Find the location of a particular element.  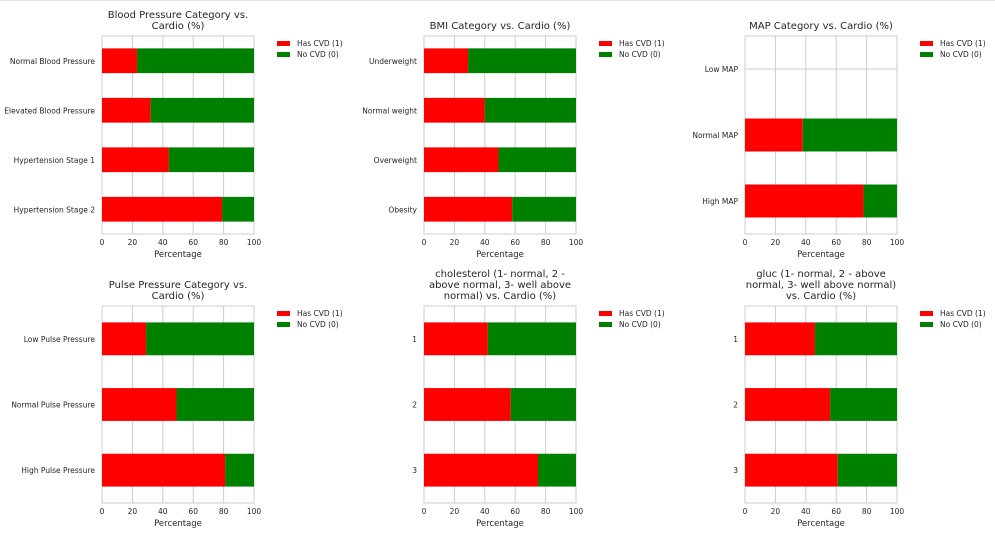

category-label: Elevated Blood Pressure is located at coordinates (49, 110).